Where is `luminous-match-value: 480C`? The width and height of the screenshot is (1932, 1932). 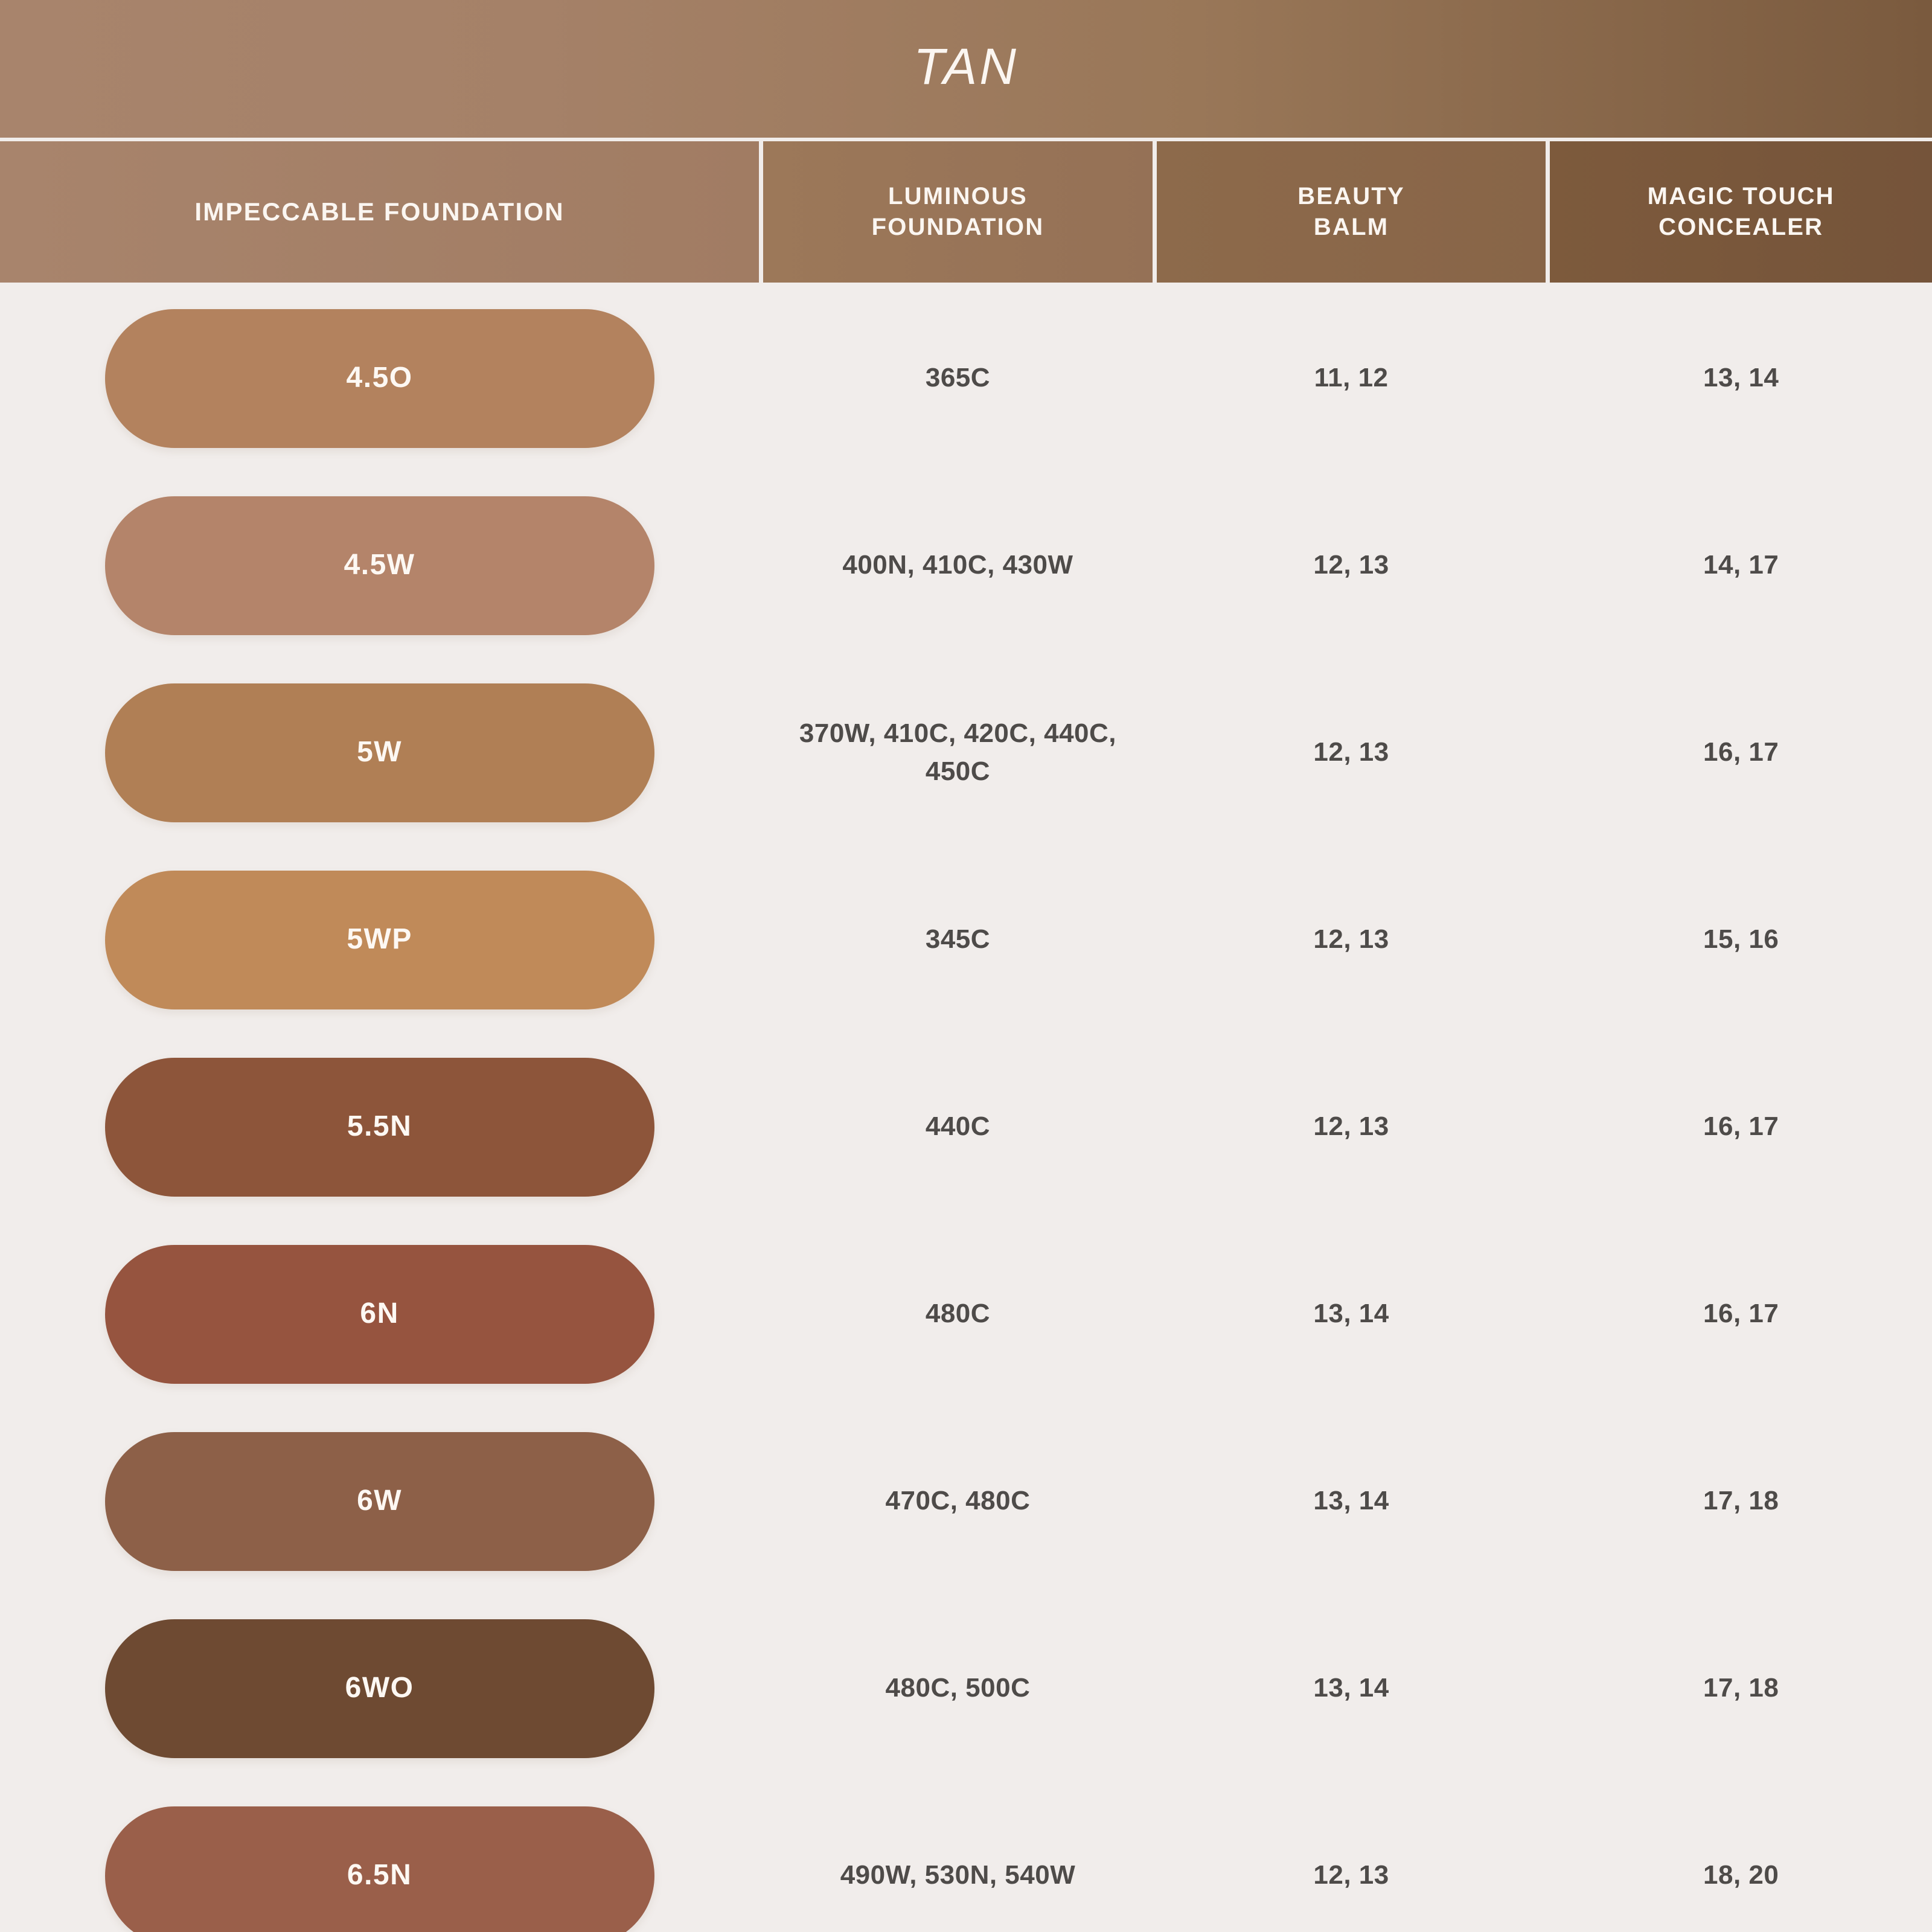
luminous-match-value: 480C is located at coordinates (958, 1314).